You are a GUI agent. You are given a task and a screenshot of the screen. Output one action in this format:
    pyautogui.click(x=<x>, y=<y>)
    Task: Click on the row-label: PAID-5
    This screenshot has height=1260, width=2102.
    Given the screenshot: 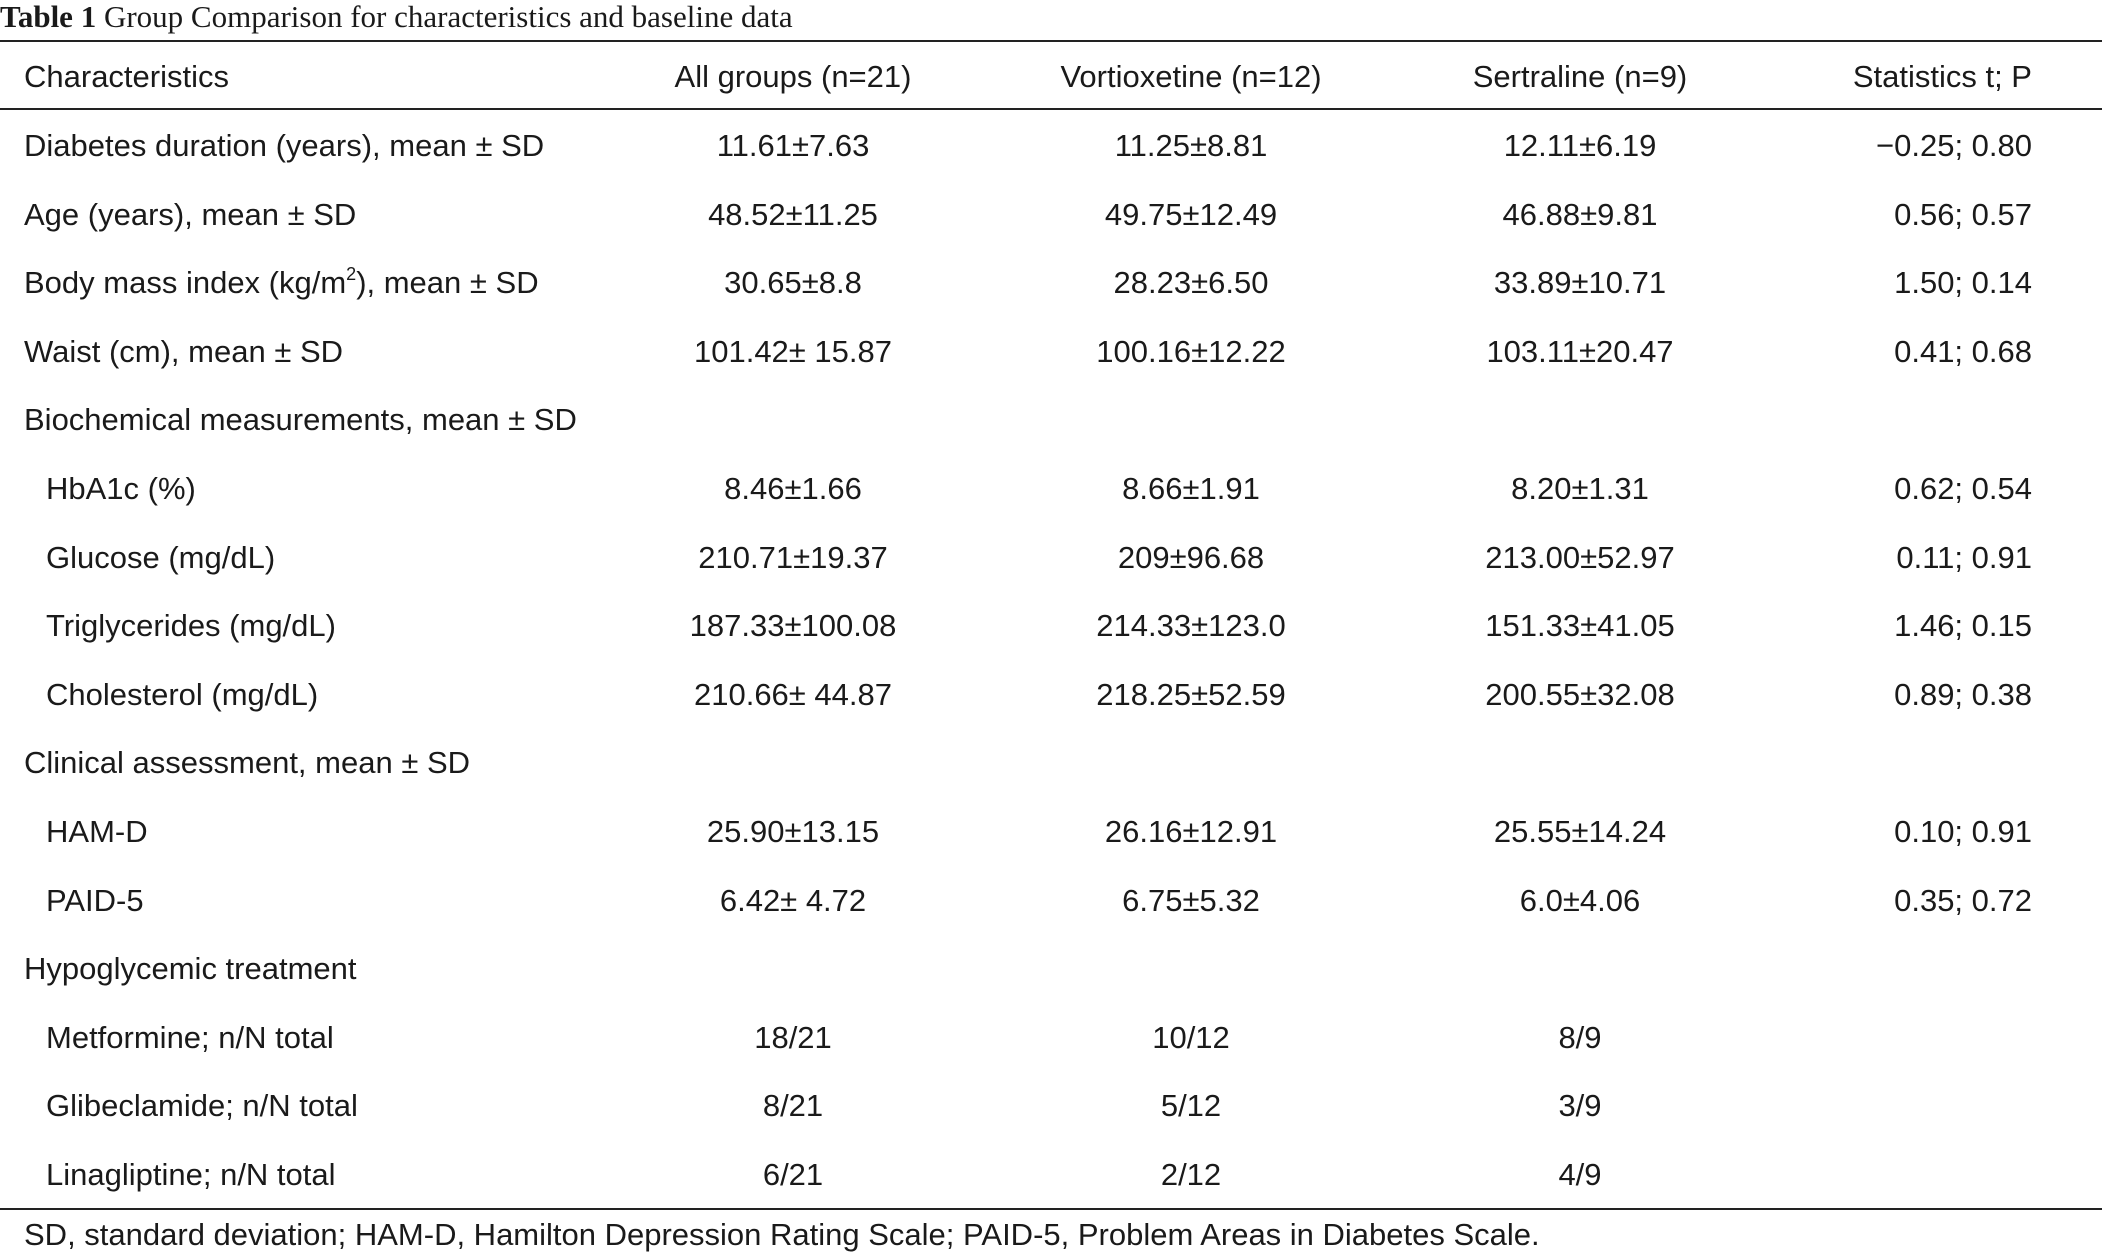 What is the action you would take?
    pyautogui.click(x=95, y=900)
    